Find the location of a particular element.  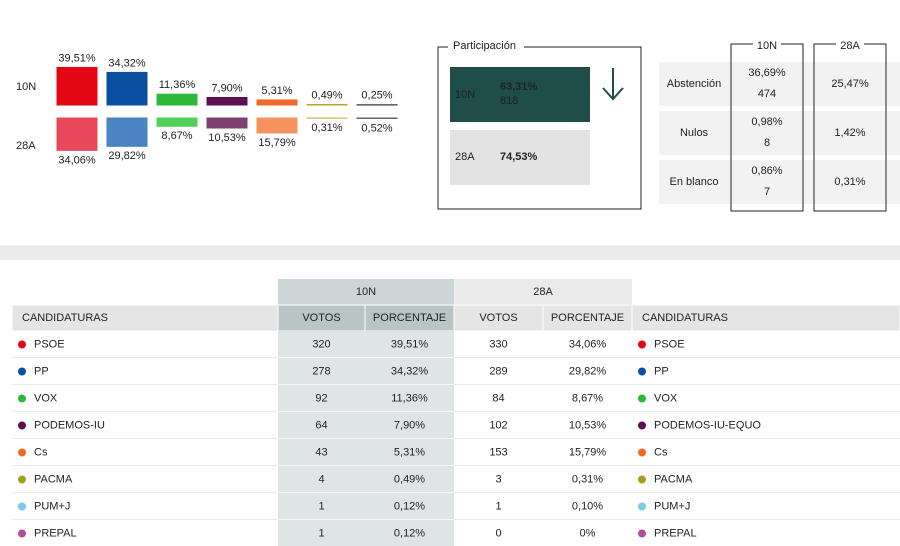

cell-value: 0,31% is located at coordinates (587, 479).